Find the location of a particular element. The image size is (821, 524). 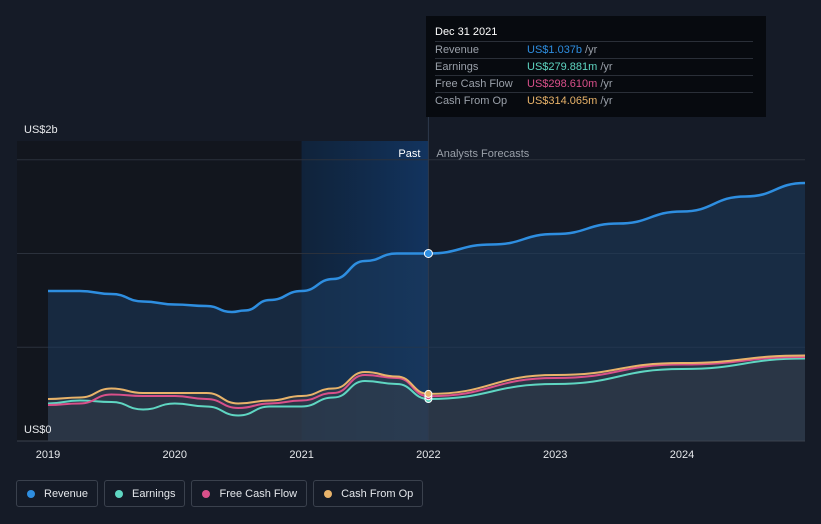

legend-label: Revenue is located at coordinates (66, 493).